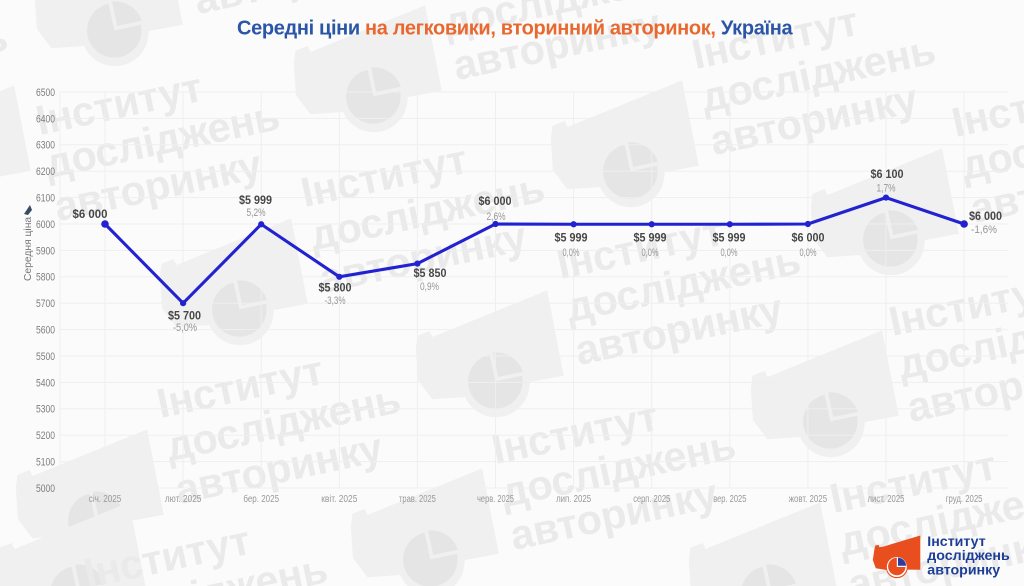  Describe the element at coordinates (430, 273) in the screenshot. I see `svg-text: $5 850` at that location.